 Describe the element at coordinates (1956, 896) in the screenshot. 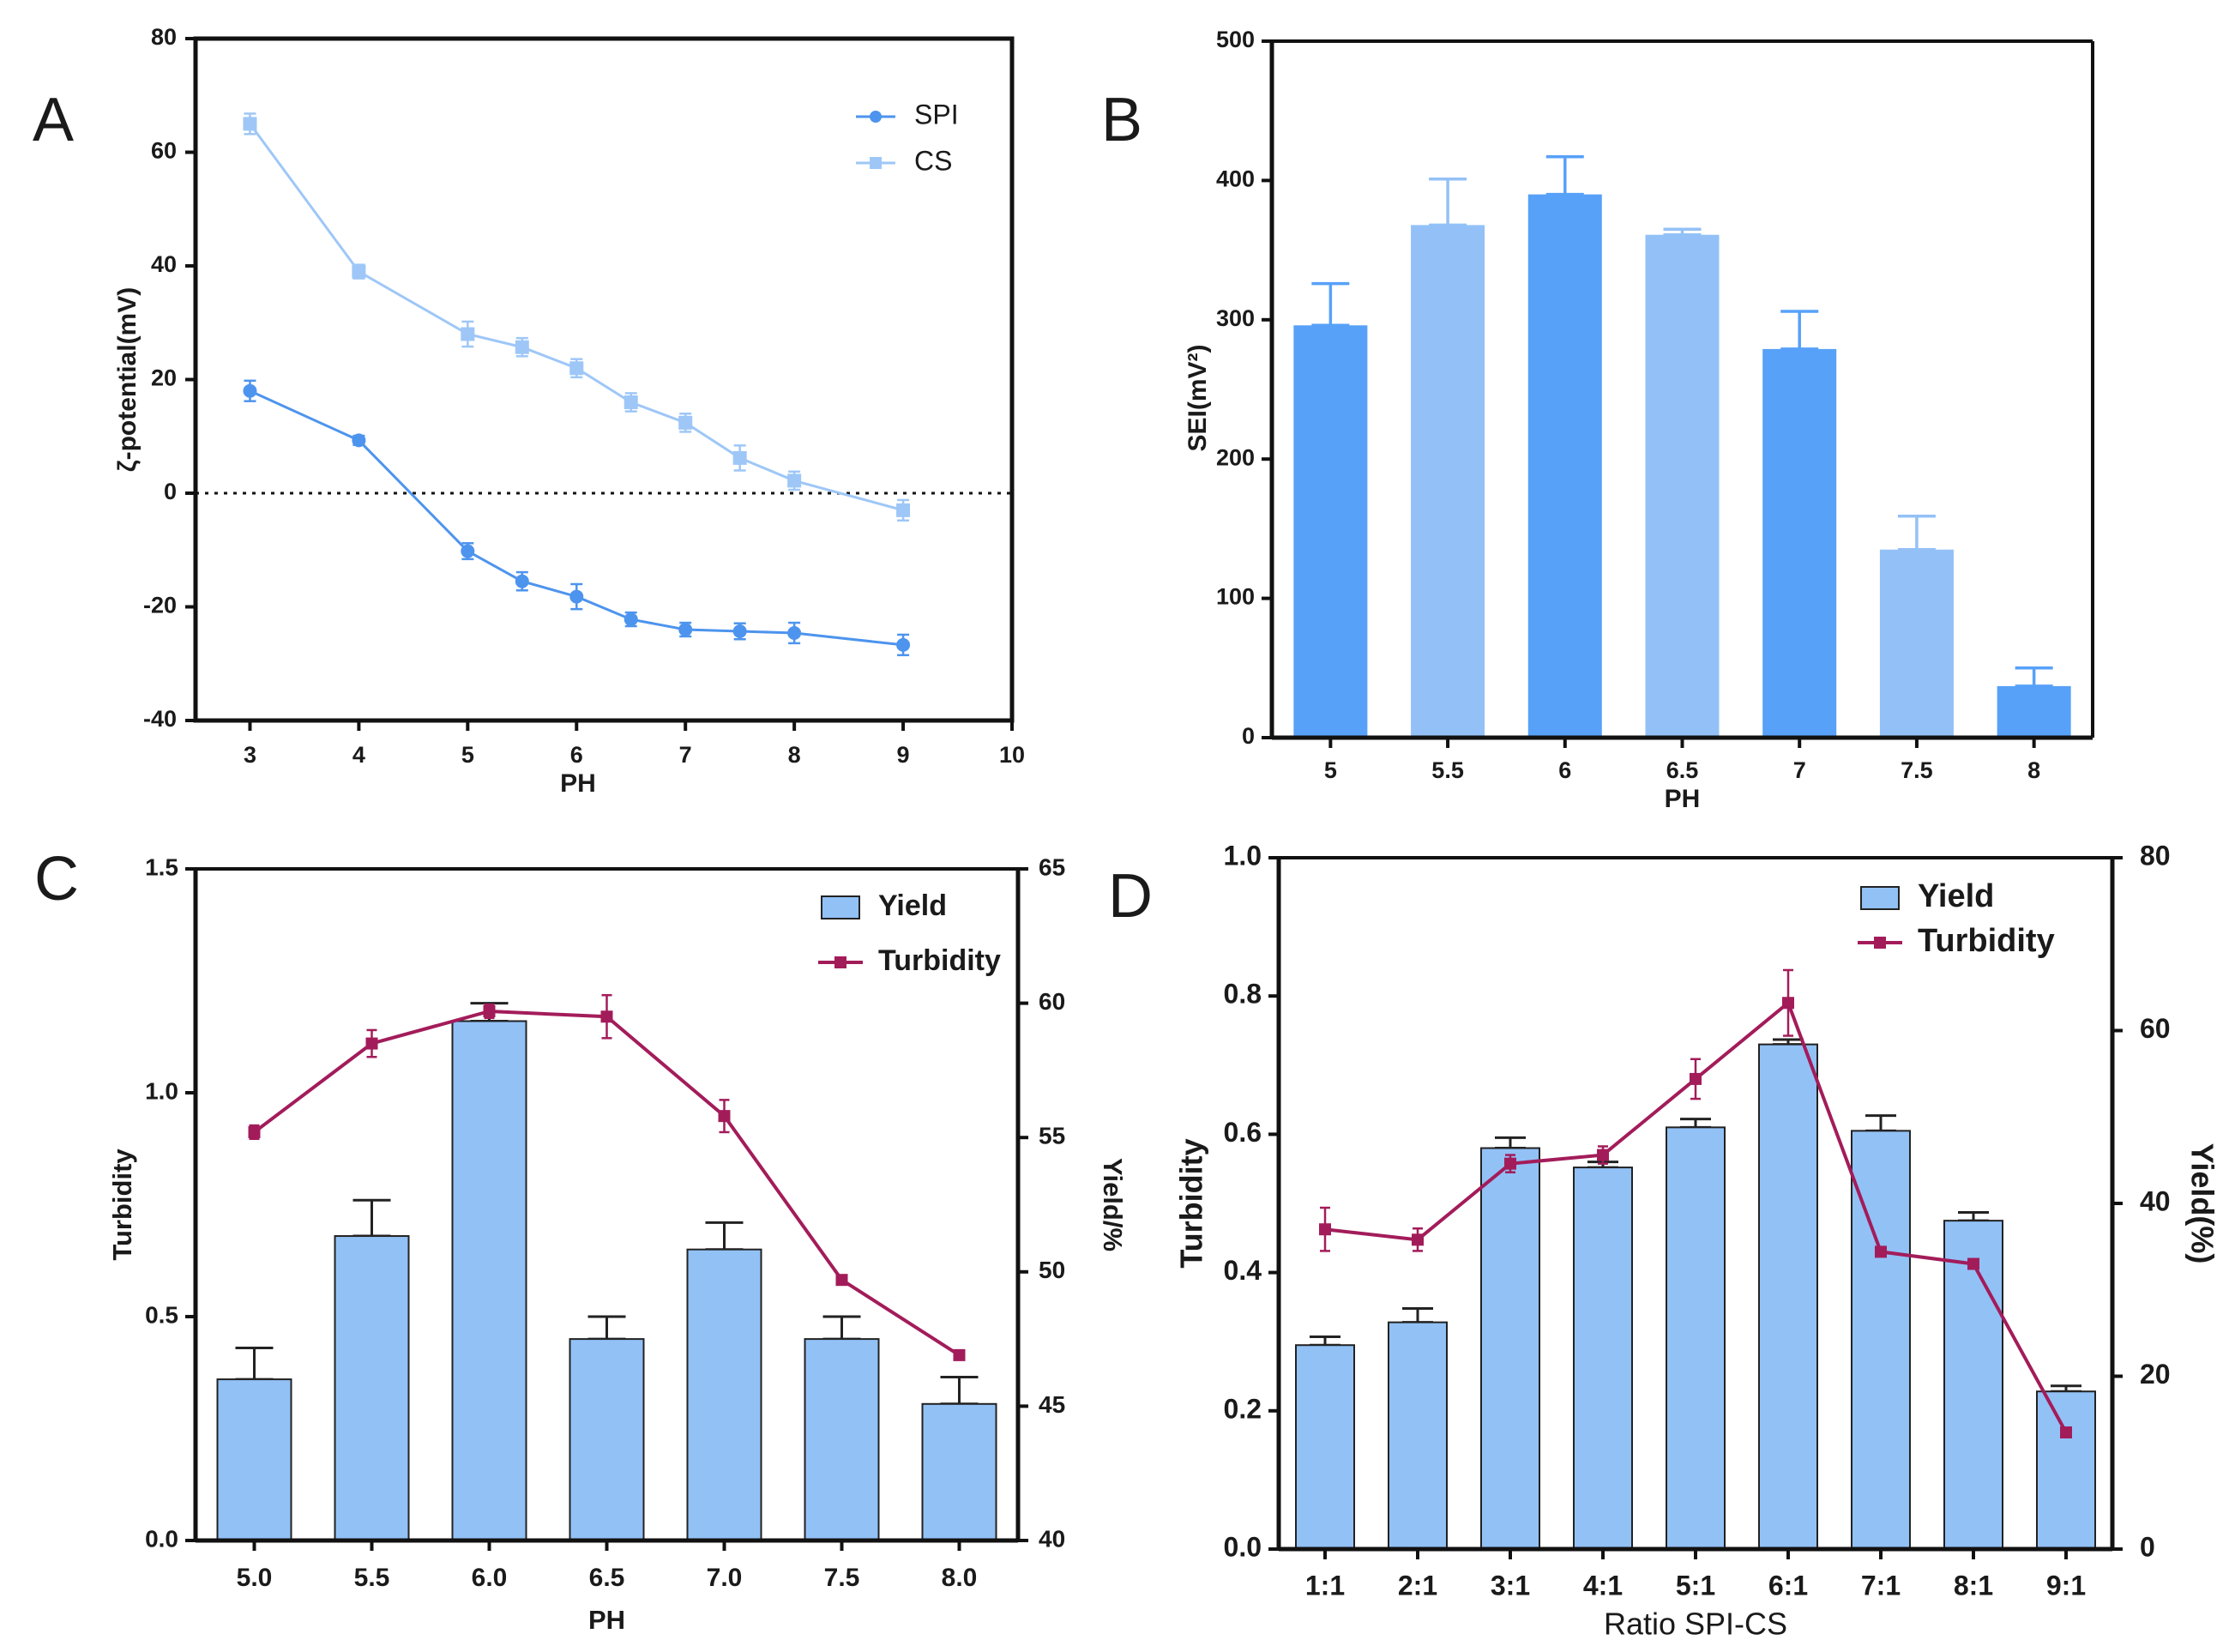

I see `panel-d-legend-yield-label: Yield` at that location.